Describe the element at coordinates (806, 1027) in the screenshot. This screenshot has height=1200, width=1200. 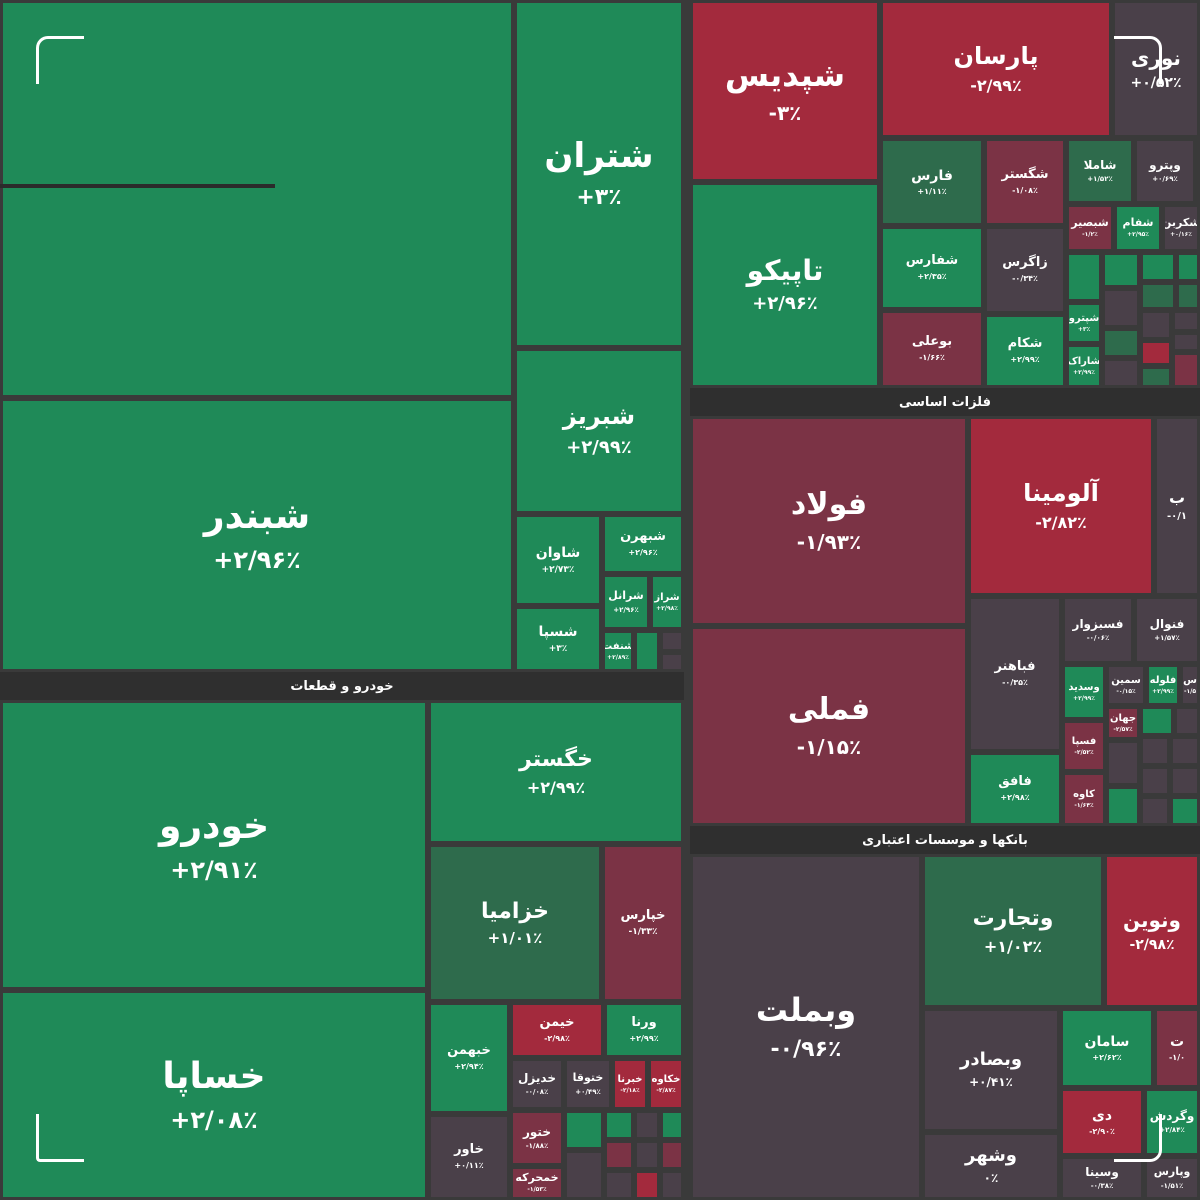
I see `tile-vebmelat: وبملت -۰/۹۶٪` at that location.